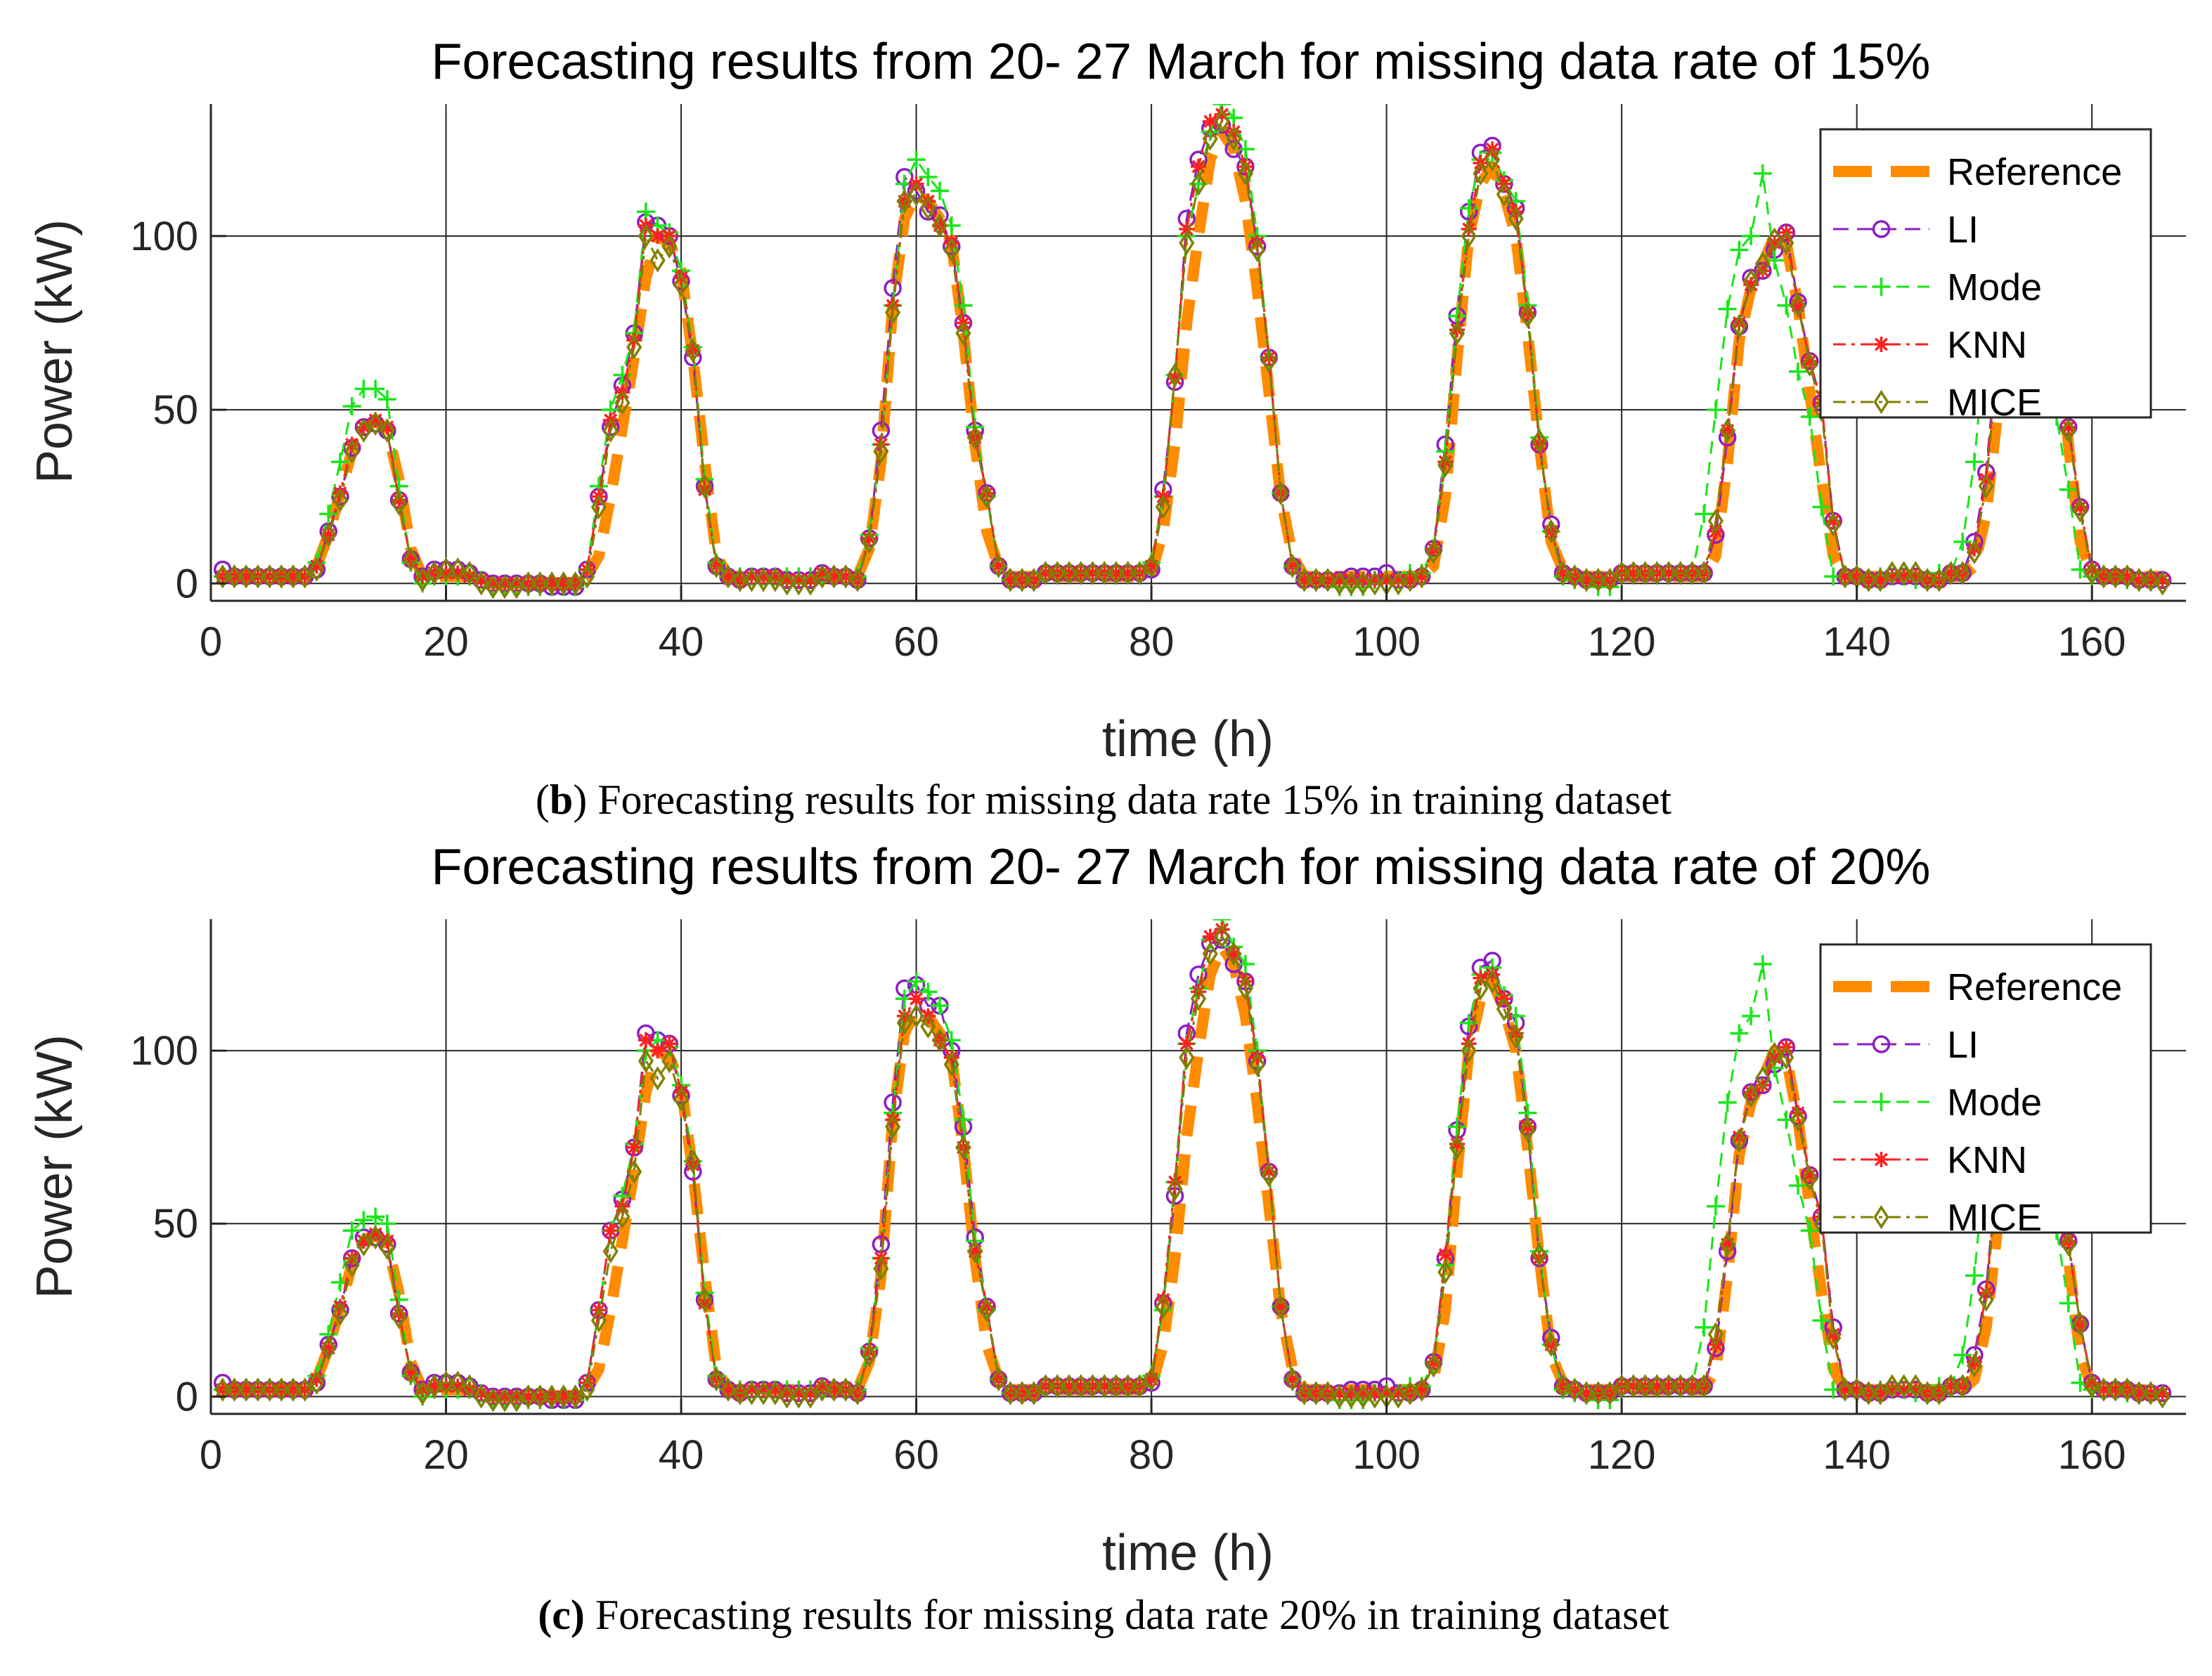 The height and width of the screenshot is (1676, 2212). What do you see at coordinates (1857, 1455) in the screenshot?
I see `x-tick-label: 140` at bounding box center [1857, 1455].